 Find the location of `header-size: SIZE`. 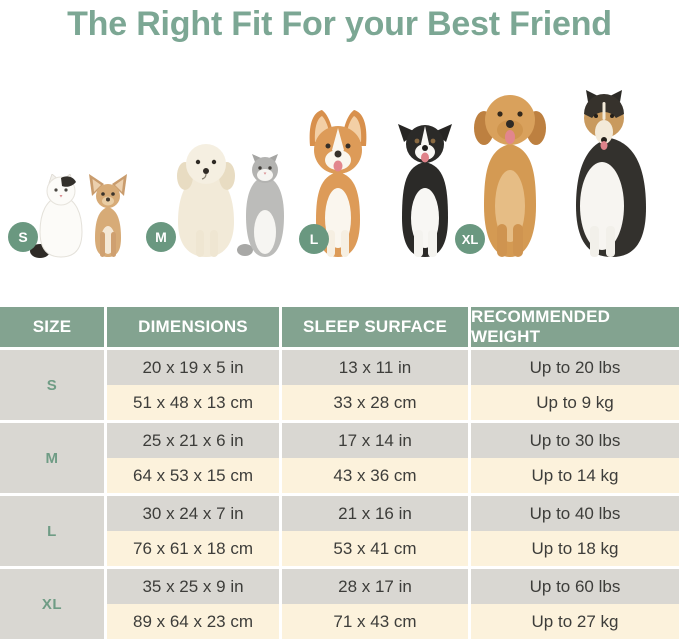

header-size: SIZE is located at coordinates (52, 327).